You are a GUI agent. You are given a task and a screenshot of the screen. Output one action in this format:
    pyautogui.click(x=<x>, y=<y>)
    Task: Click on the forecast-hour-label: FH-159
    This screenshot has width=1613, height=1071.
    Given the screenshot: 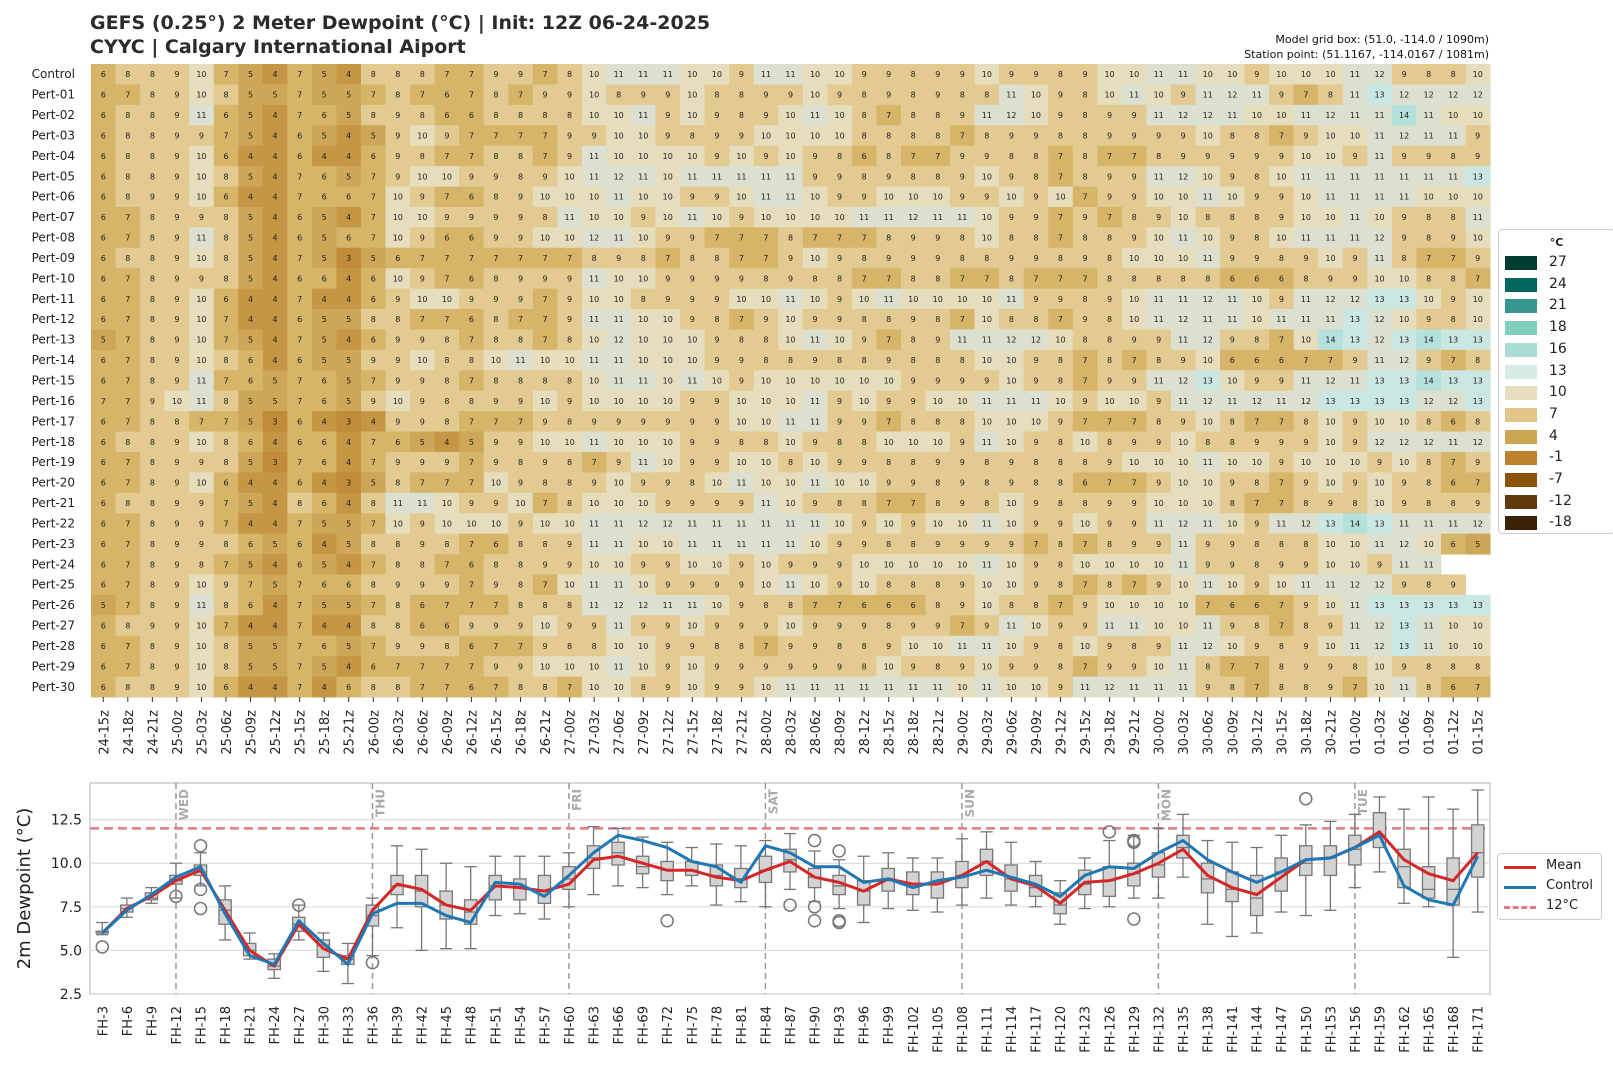 What is the action you would take?
    pyautogui.click(x=1380, y=1029)
    